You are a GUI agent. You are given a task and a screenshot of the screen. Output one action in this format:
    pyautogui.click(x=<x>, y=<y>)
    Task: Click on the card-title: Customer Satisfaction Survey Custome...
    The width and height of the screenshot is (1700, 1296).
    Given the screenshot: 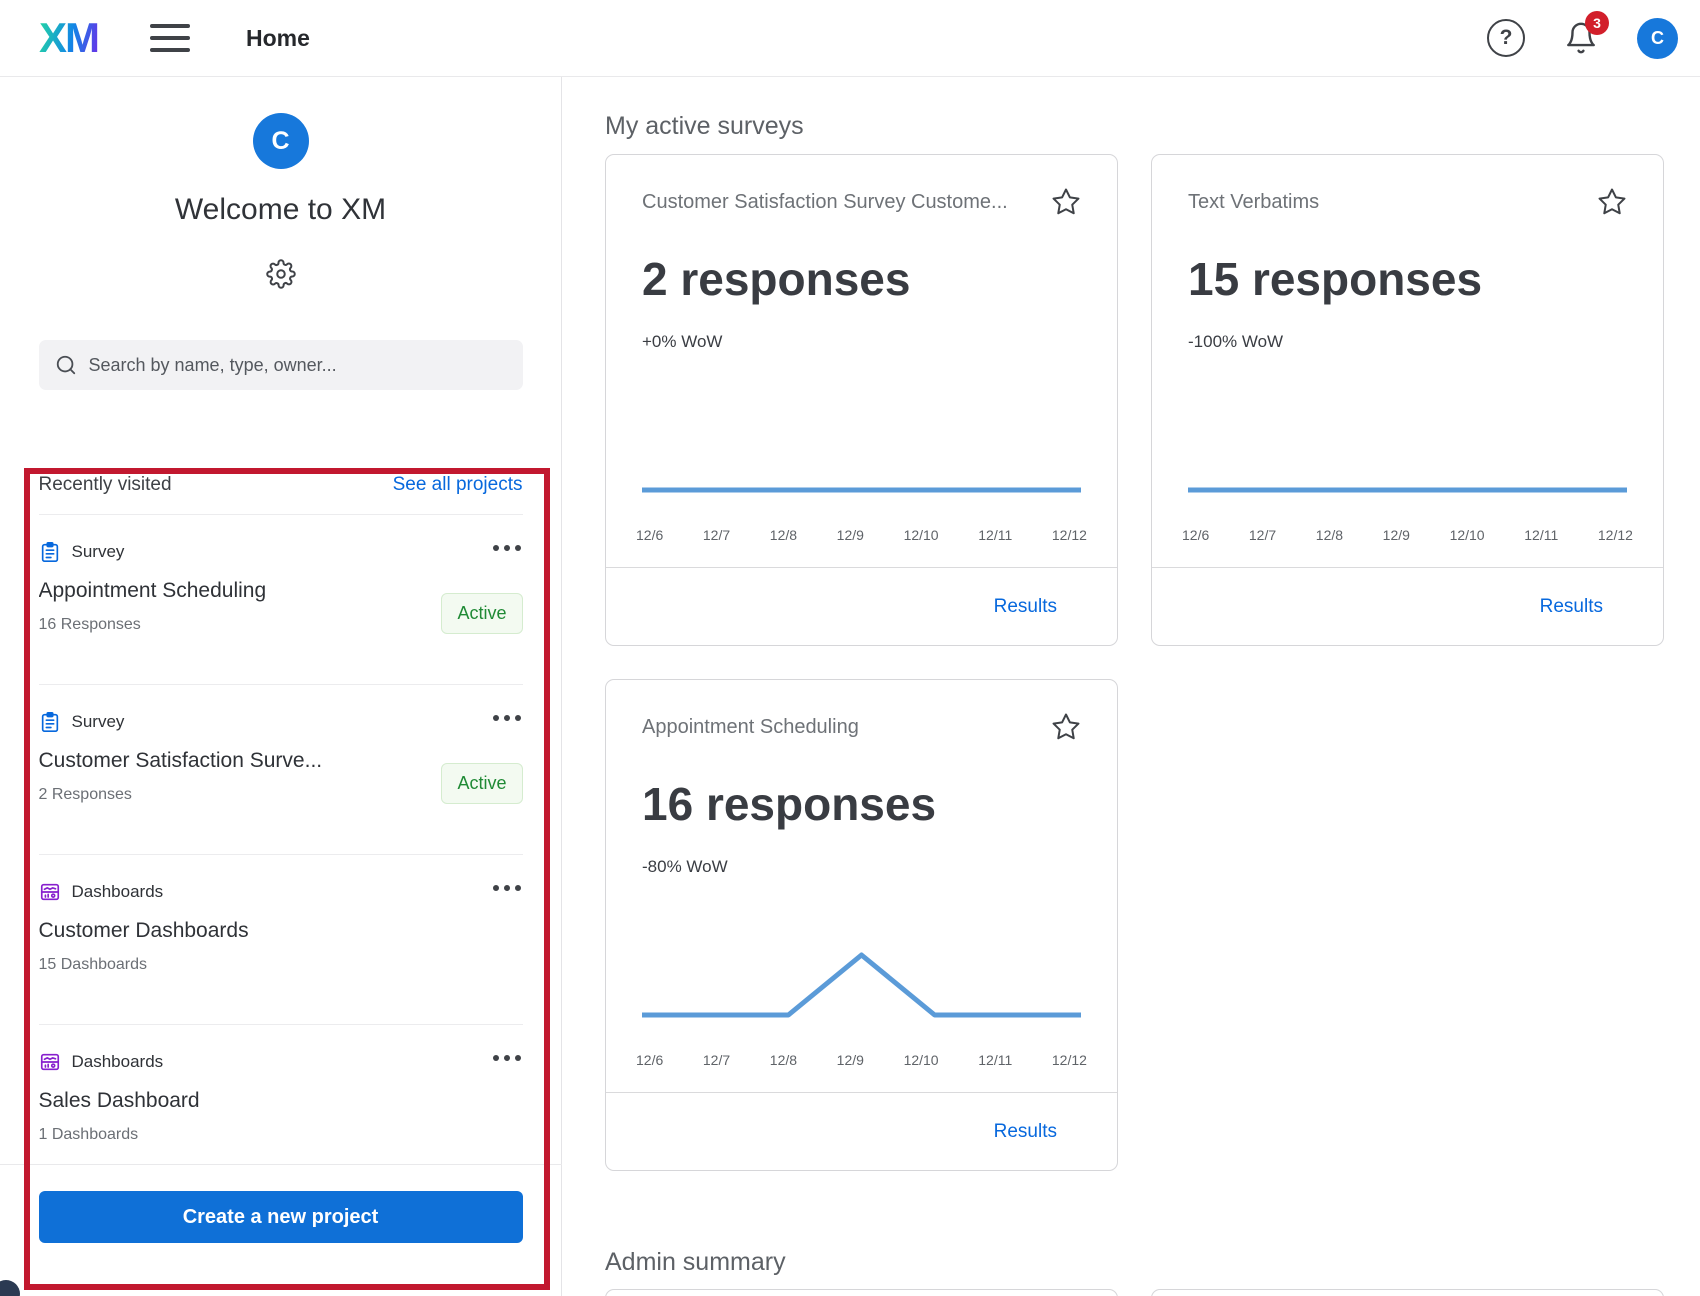 What is the action you would take?
    pyautogui.click(x=825, y=202)
    